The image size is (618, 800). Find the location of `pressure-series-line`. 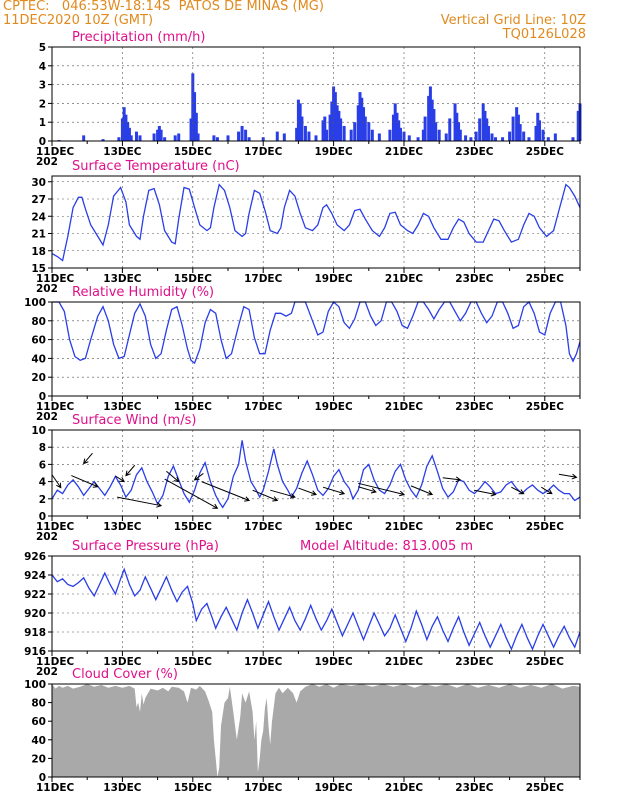

pressure-series-line is located at coordinates (316, 609).